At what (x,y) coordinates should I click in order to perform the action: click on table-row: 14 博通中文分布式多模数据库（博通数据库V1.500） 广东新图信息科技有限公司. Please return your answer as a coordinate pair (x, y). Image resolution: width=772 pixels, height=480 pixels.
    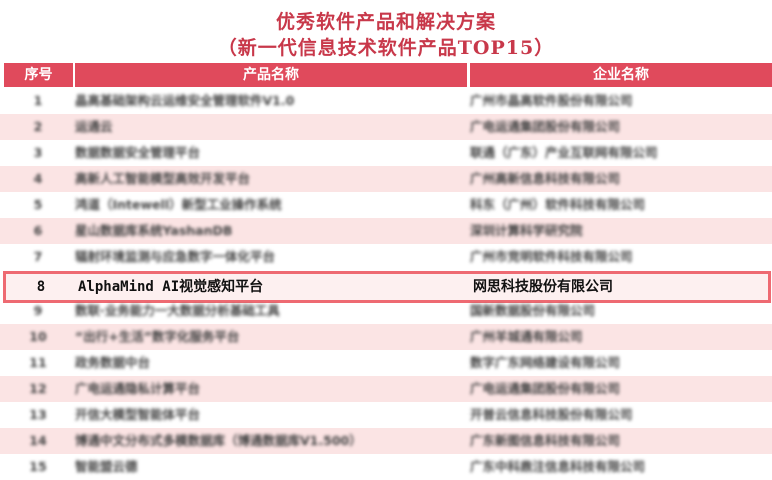
    Looking at the image, I should click on (386, 441).